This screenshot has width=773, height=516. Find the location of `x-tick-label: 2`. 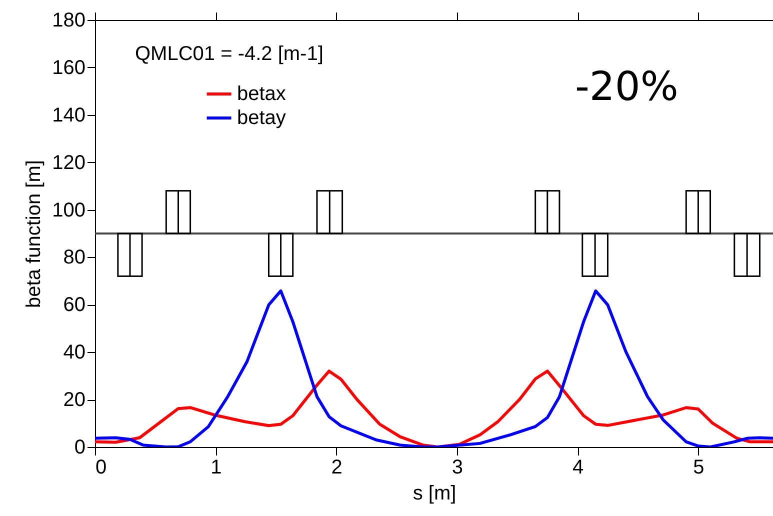

x-tick-label: 2 is located at coordinates (336, 467).